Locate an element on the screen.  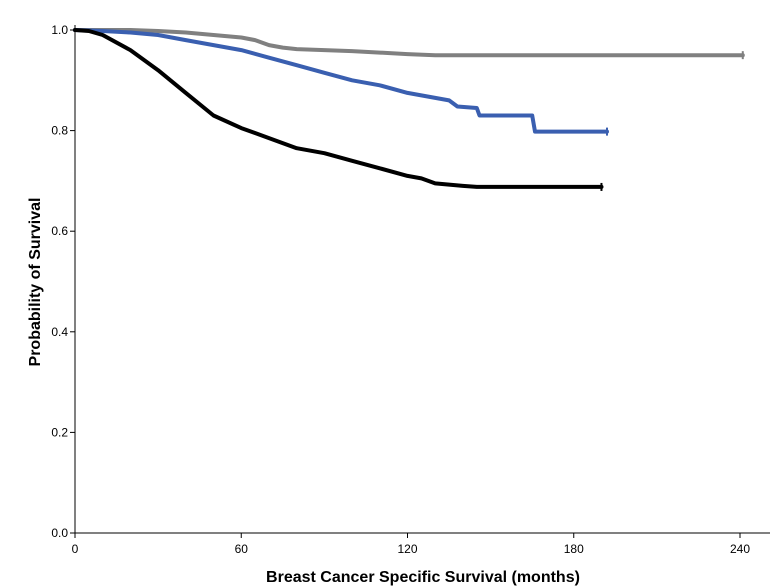
x-tick-label: 240 is located at coordinates (740, 549).